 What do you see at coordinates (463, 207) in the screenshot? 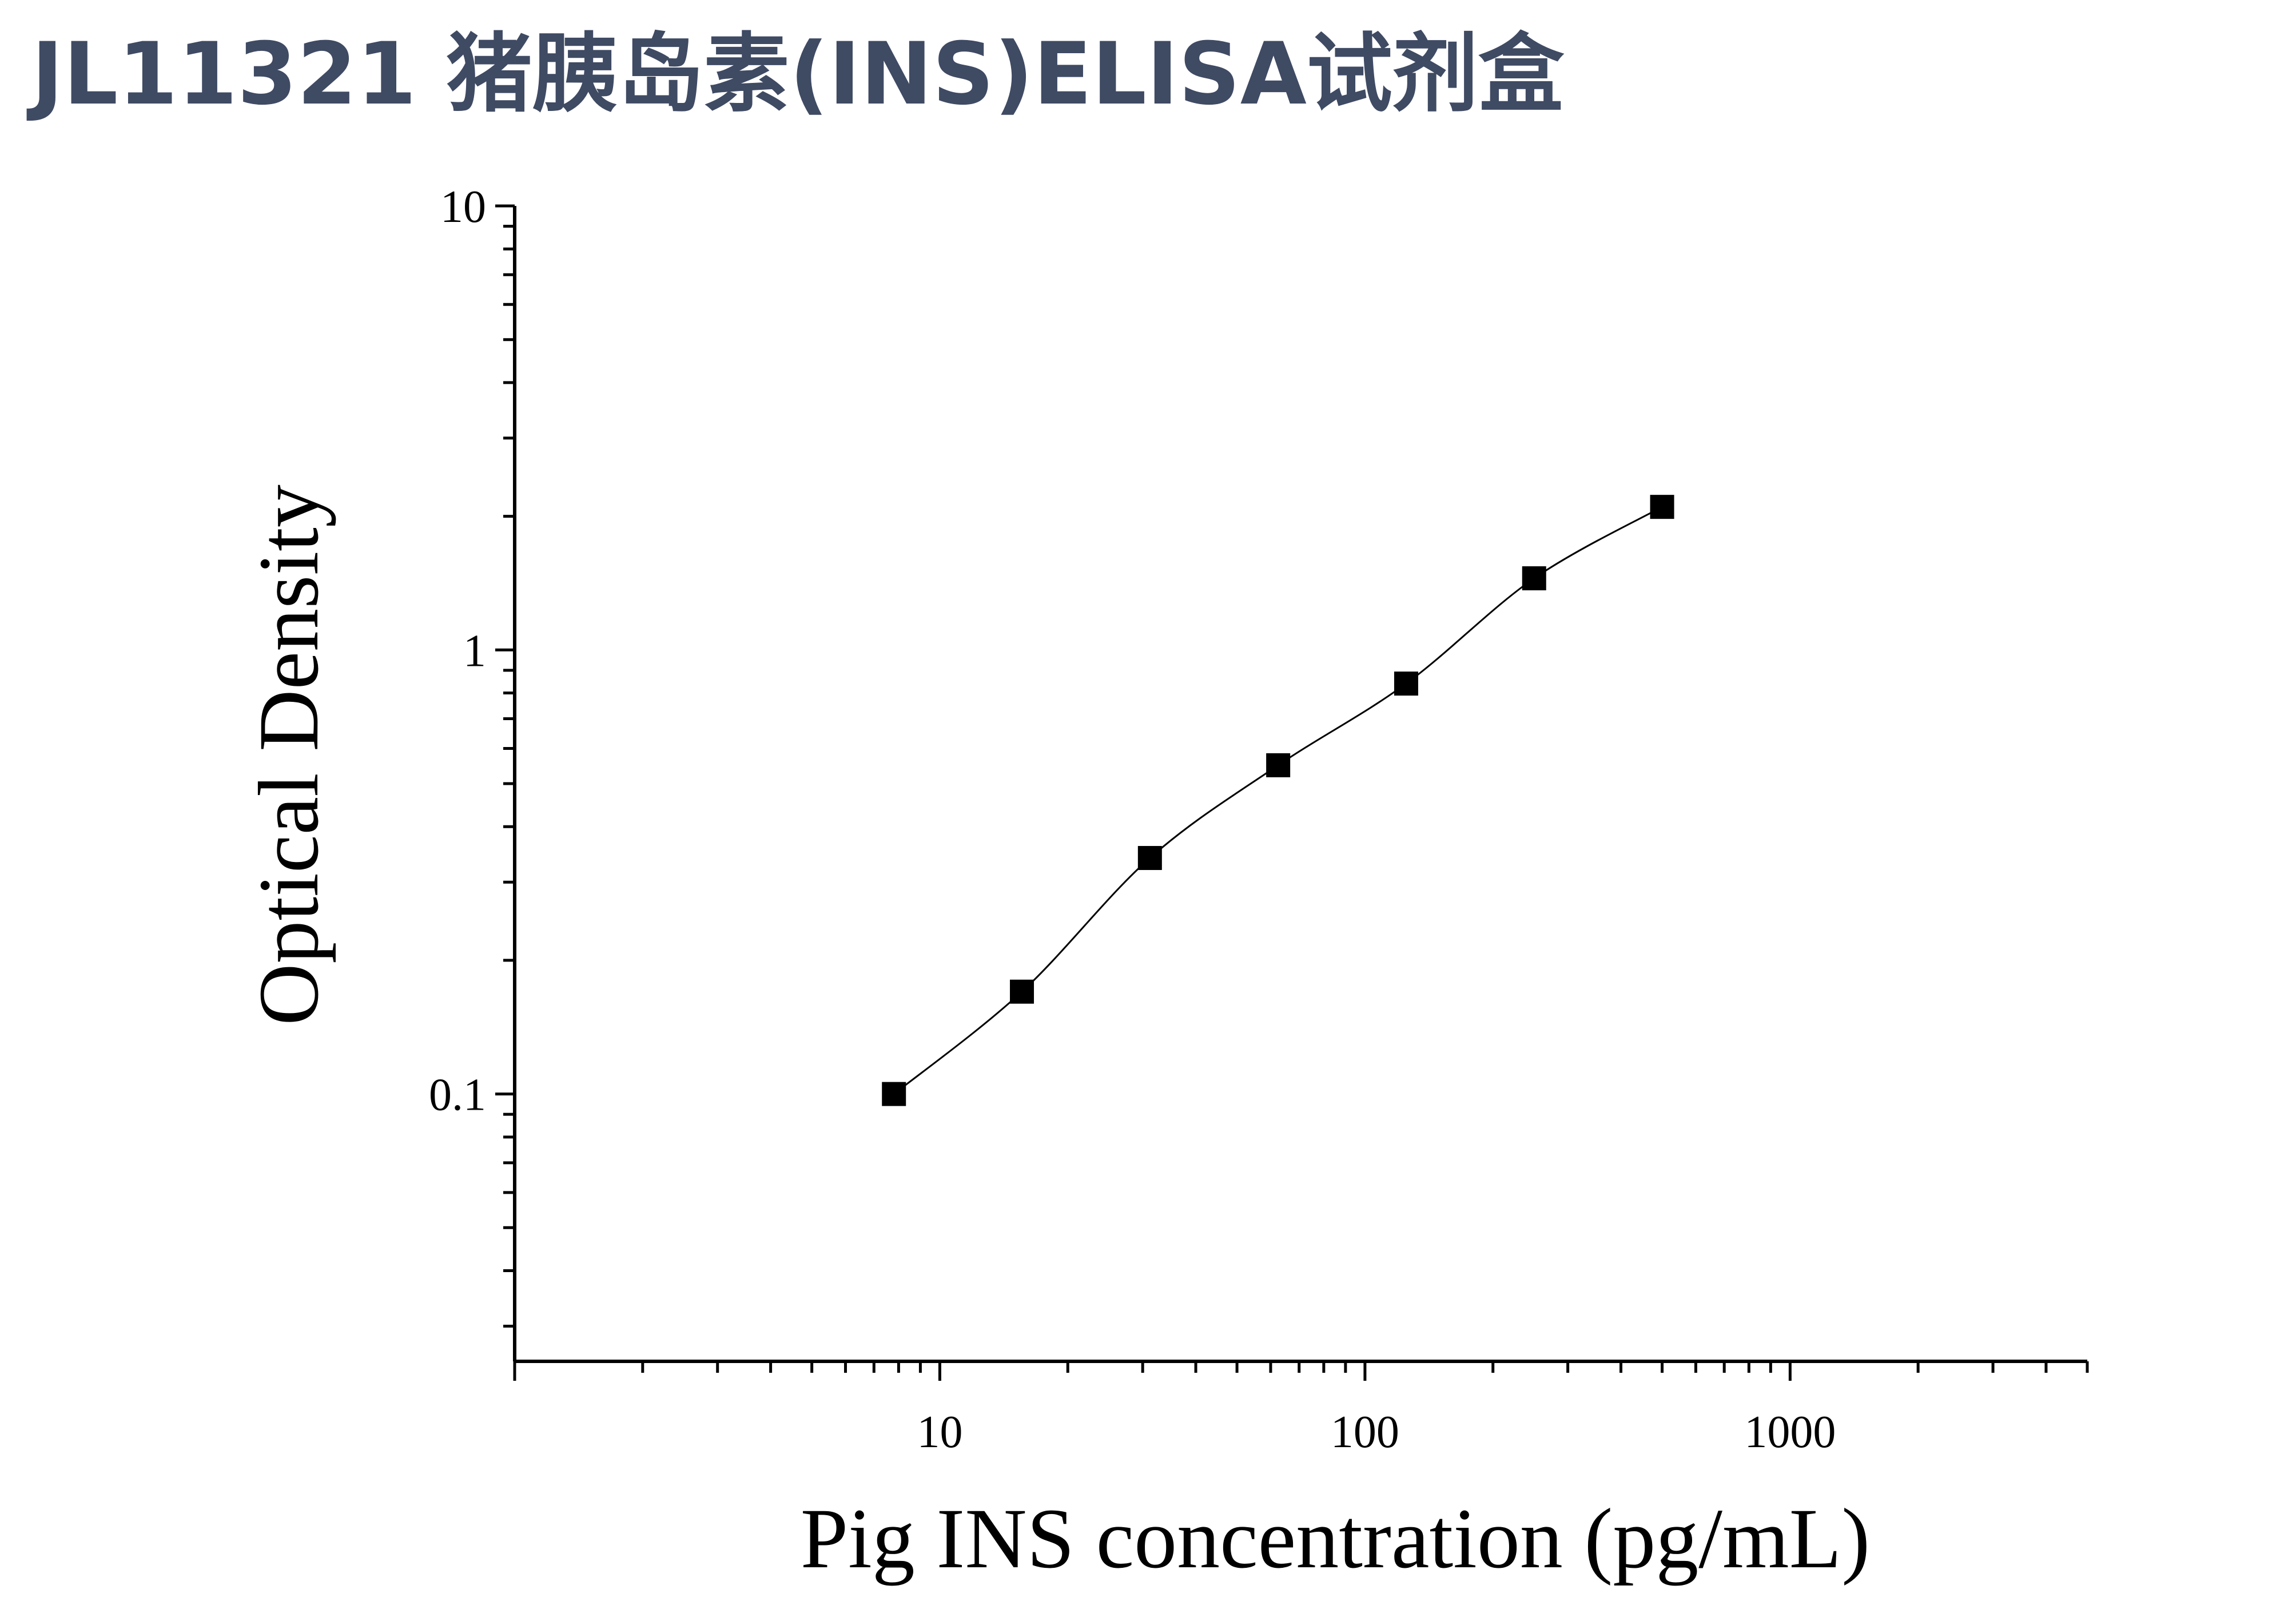
I see `y-tick-label: 10` at bounding box center [463, 207].